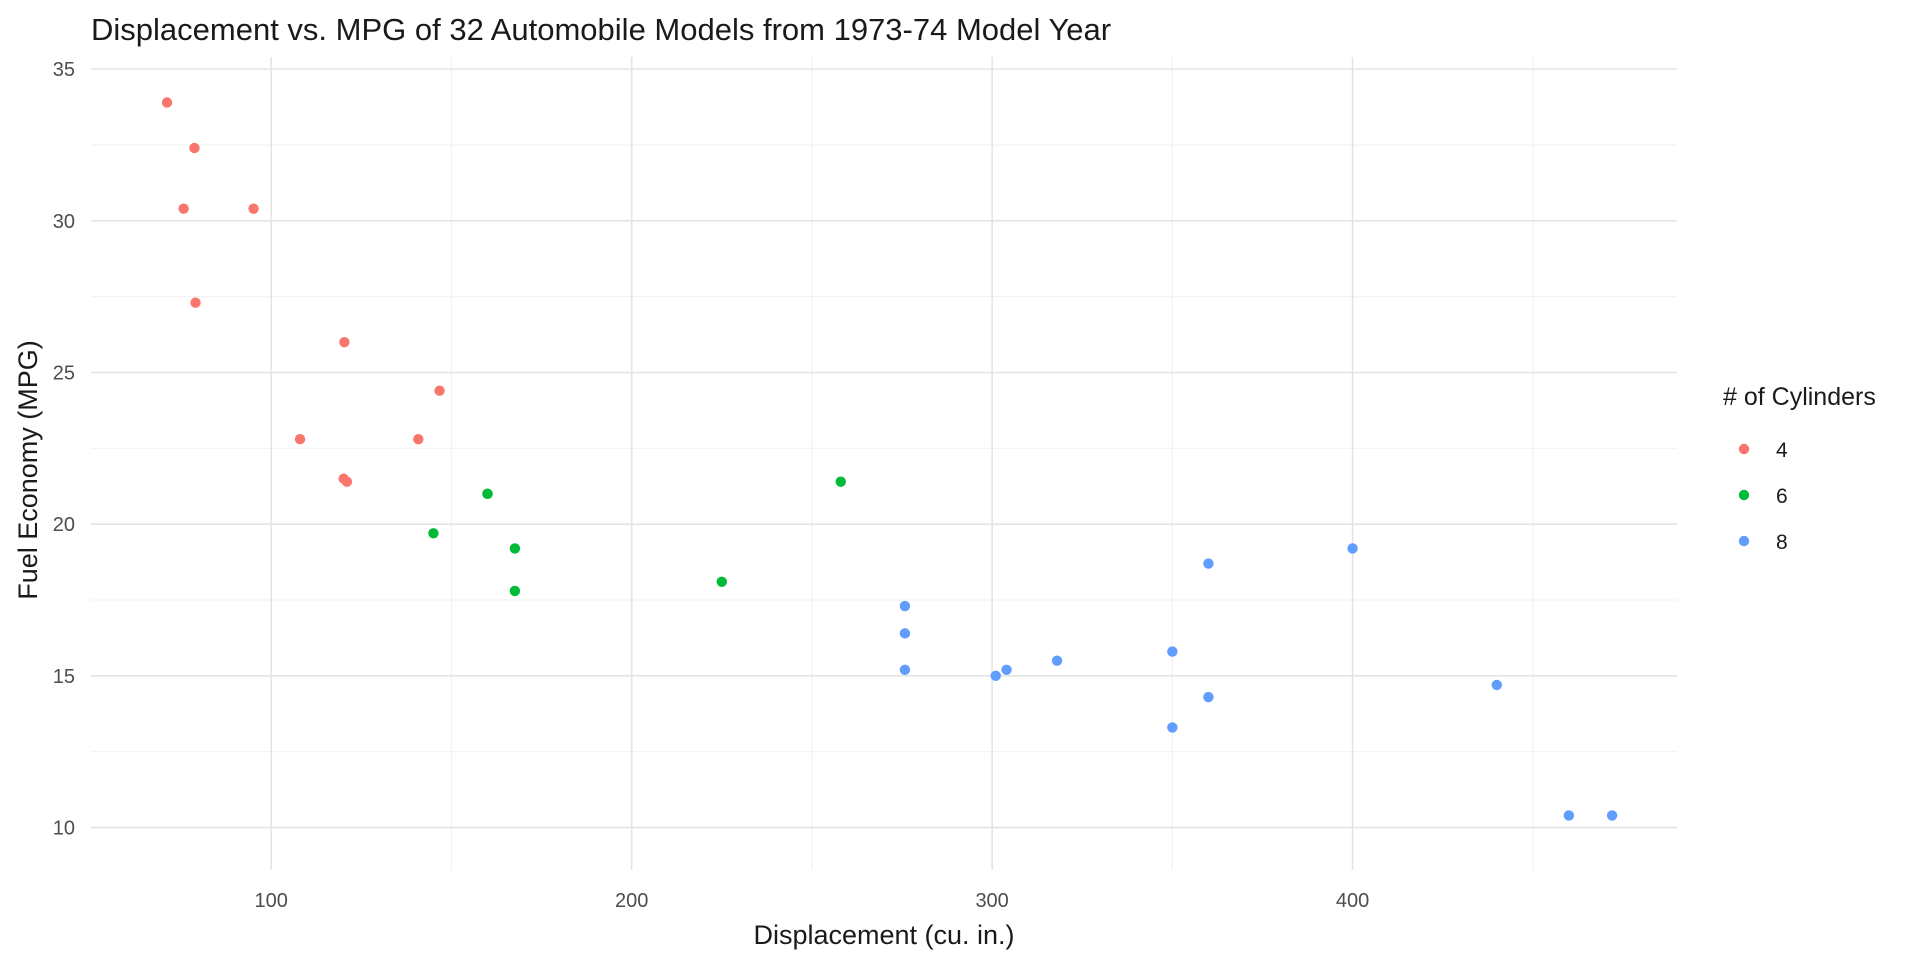  Describe the element at coordinates (28, 470) in the screenshot. I see `y-axis-label: Fuel Economy (MPG)` at that location.